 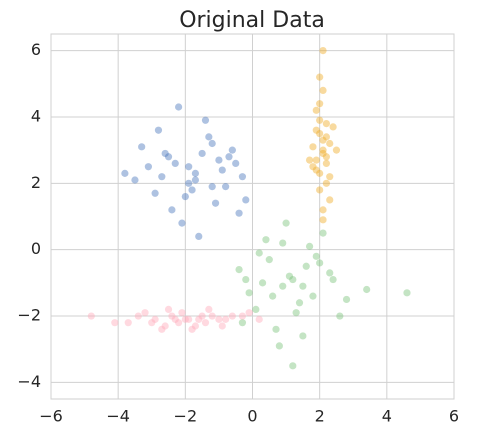 What do you see at coordinates (29, 315) in the screenshot?
I see `y-tick-label: −2` at bounding box center [29, 315].